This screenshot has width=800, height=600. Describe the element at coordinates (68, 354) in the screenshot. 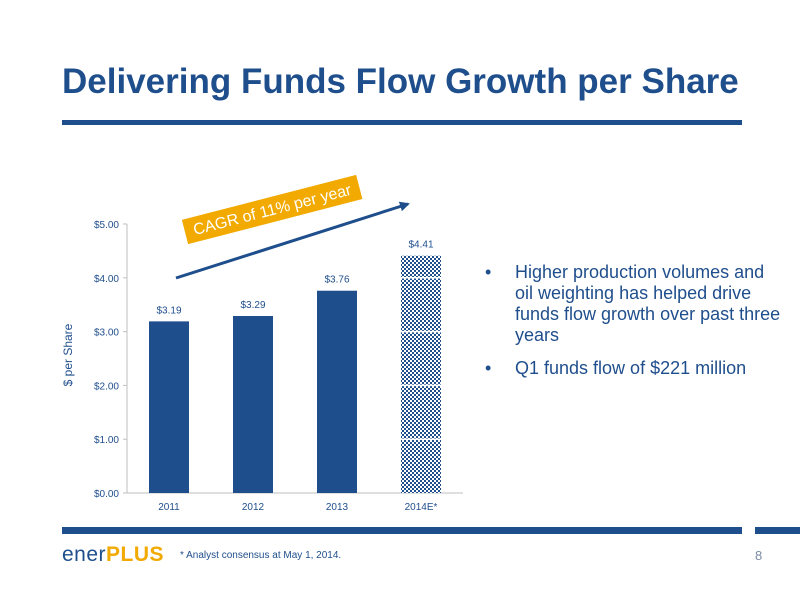

I see `y-axis-label: $ per Share` at that location.